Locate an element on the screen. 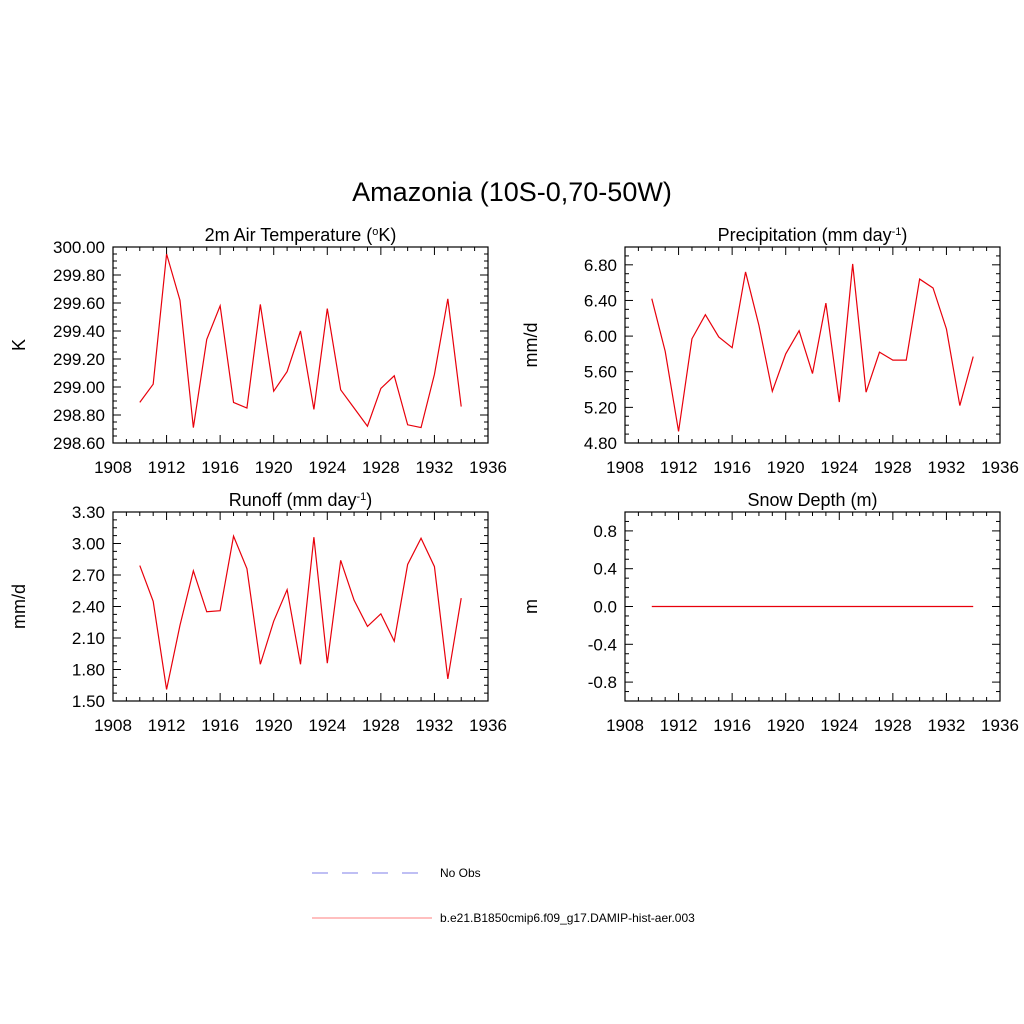 The image size is (1024, 1024). figure-title: Amazonia (10S-0,70-50W) is located at coordinates (512, 192).